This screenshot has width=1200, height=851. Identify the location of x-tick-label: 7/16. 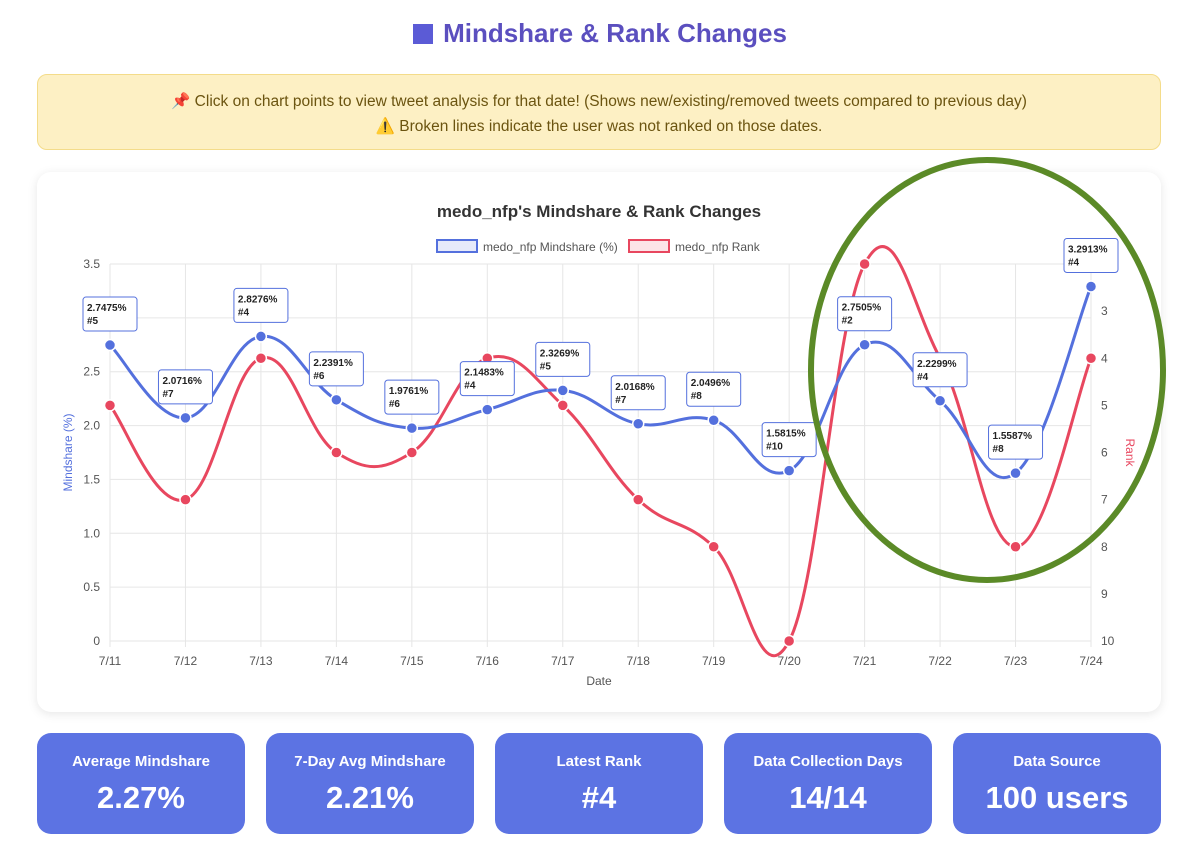
(488, 661).